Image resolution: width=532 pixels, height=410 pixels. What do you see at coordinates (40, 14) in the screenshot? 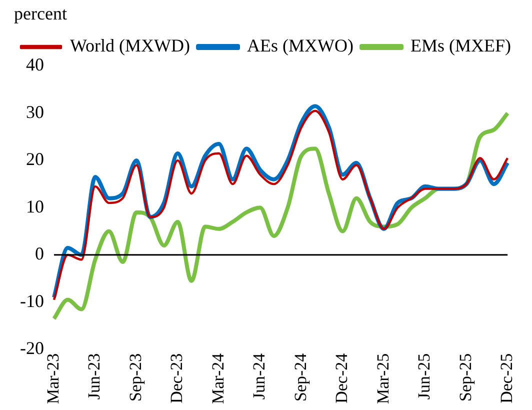
I see `y-axis-title: percent` at bounding box center [40, 14].